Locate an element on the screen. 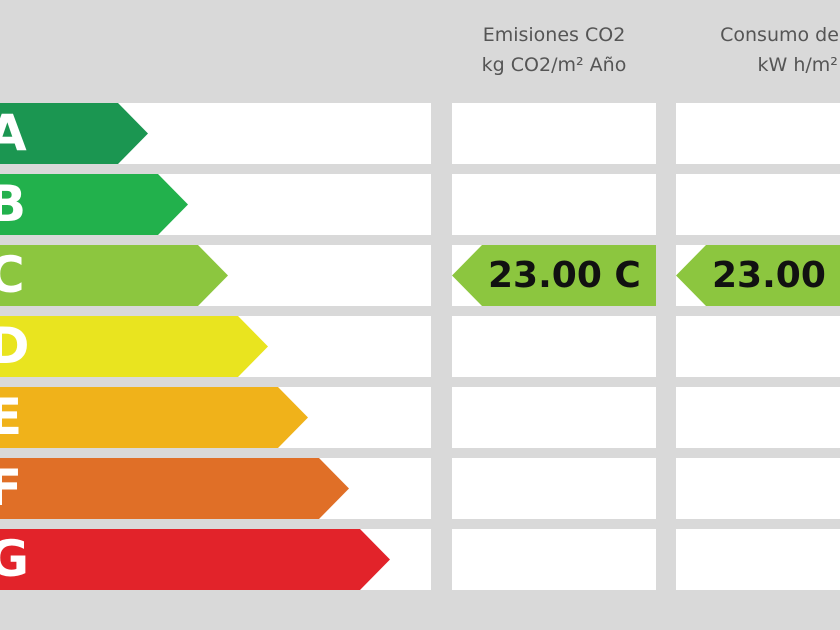 This screenshot has width=840, height=630. band-letter: G is located at coordinates (15, 559).